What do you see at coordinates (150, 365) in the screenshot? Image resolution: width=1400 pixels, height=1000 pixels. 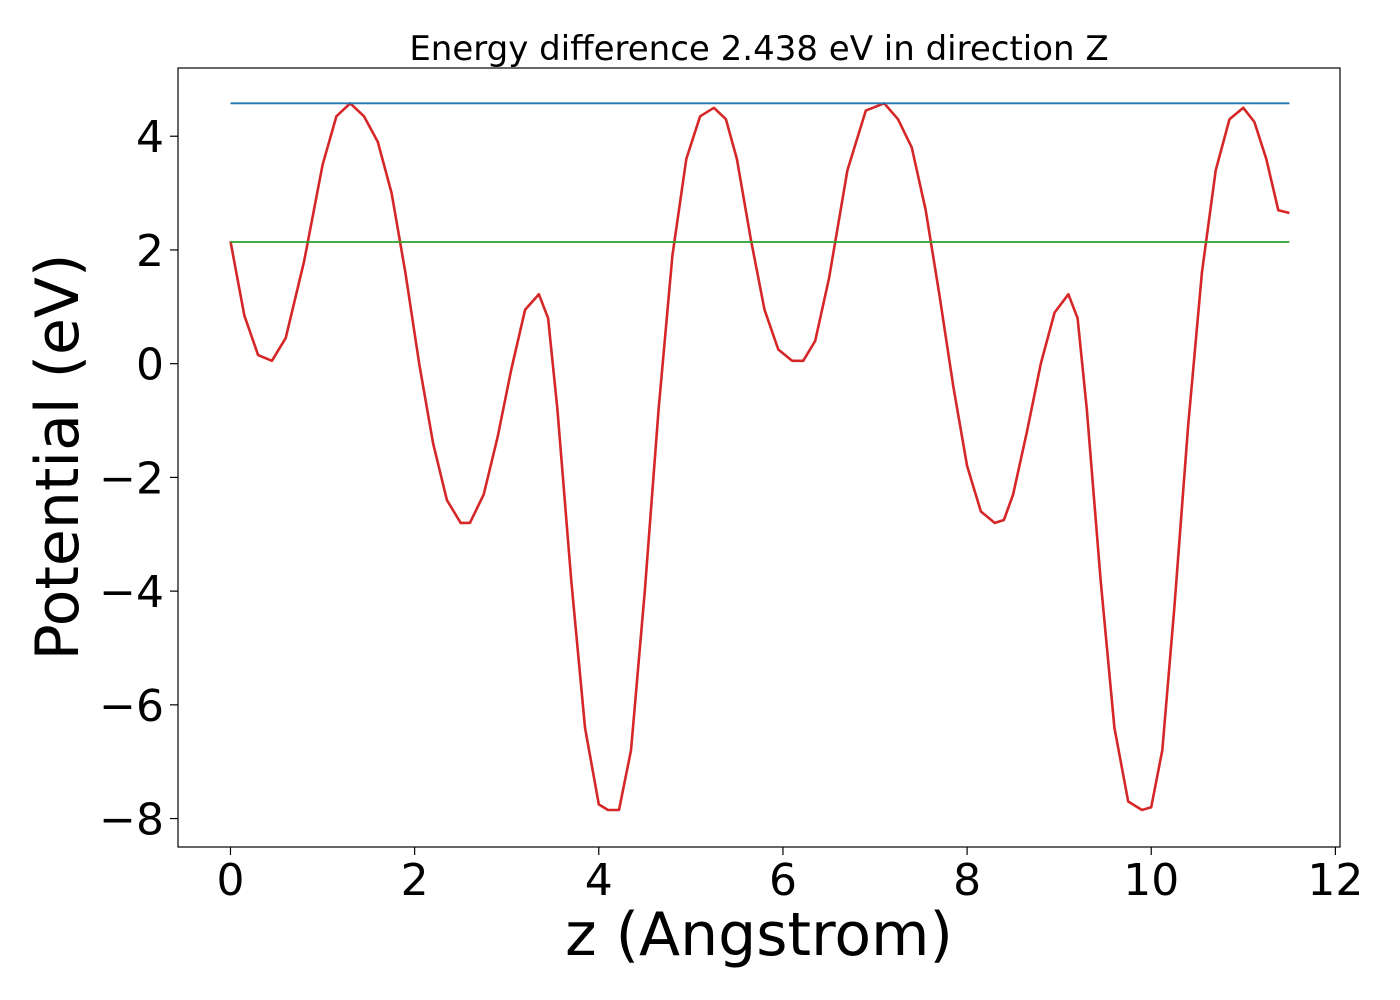 I see `y-tick-label: 0` at bounding box center [150, 365].